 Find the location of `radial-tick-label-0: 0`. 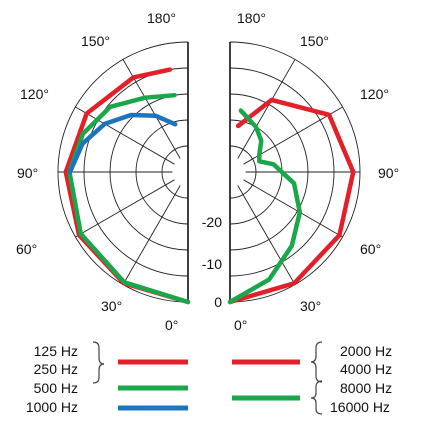

radial-tick-label-0: 0 is located at coordinates (218, 302).